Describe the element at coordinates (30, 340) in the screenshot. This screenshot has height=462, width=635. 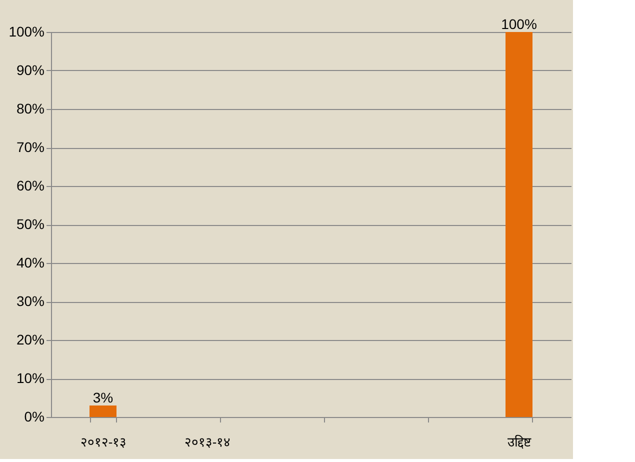
I see `y-tick-label: 20%` at that location.